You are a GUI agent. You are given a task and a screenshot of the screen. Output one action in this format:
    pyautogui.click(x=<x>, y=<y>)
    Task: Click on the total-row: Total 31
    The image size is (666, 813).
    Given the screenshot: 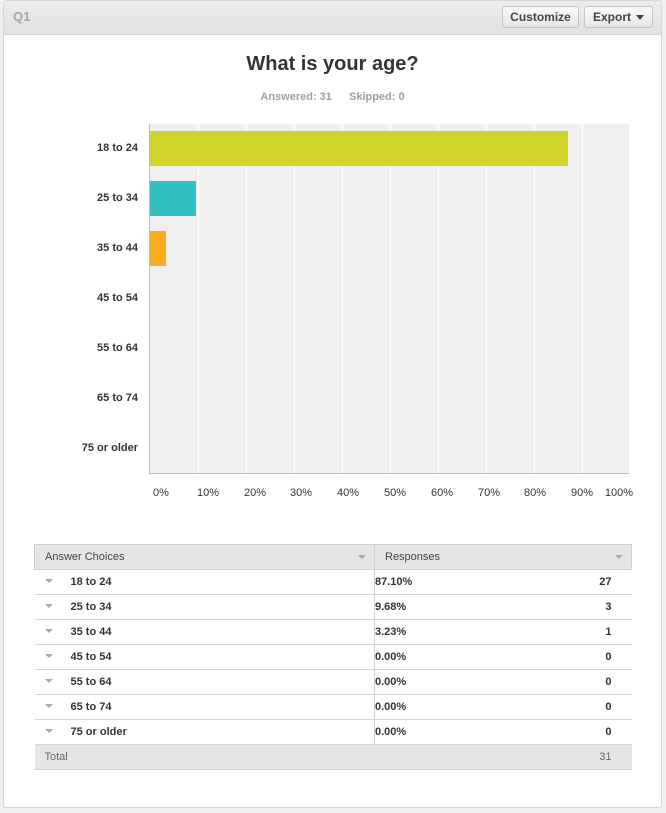 What is the action you would take?
    pyautogui.click(x=333, y=757)
    